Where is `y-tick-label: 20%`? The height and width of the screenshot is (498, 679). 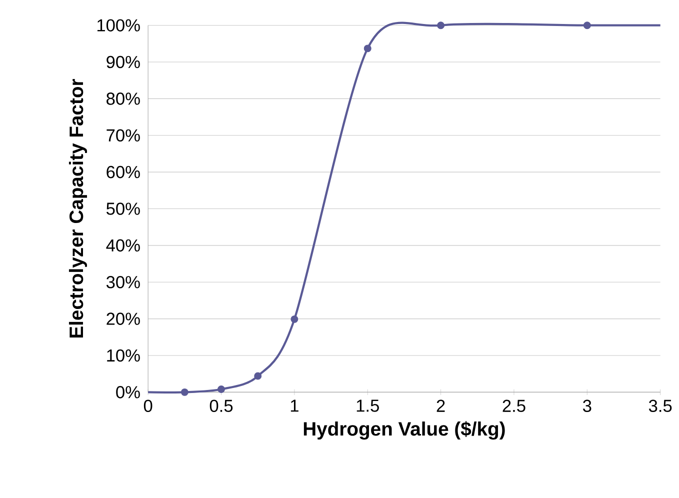 y-tick-label: 20% is located at coordinates (123, 318).